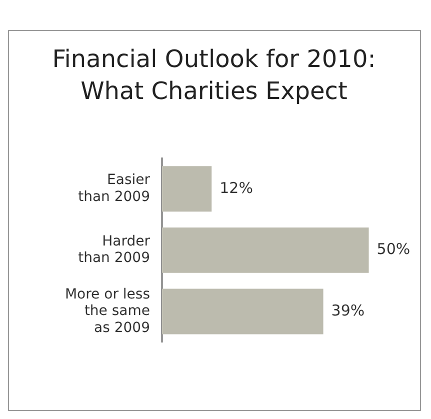 Image resolution: width=431 pixels, height=419 pixels. What do you see at coordinates (348, 310) in the screenshot?
I see `data-label: 39%` at bounding box center [348, 310].